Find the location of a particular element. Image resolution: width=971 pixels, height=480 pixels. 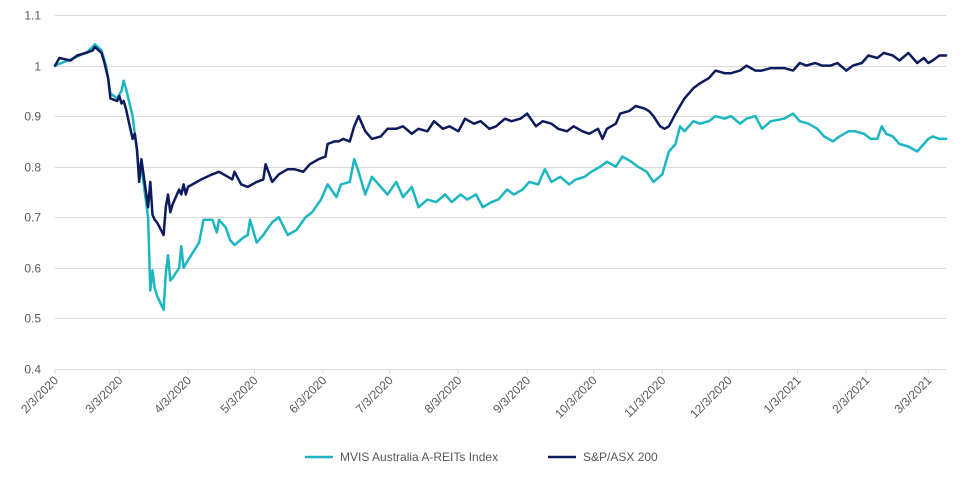

x-tick-label: 10/3/2020 is located at coordinates (576, 397).